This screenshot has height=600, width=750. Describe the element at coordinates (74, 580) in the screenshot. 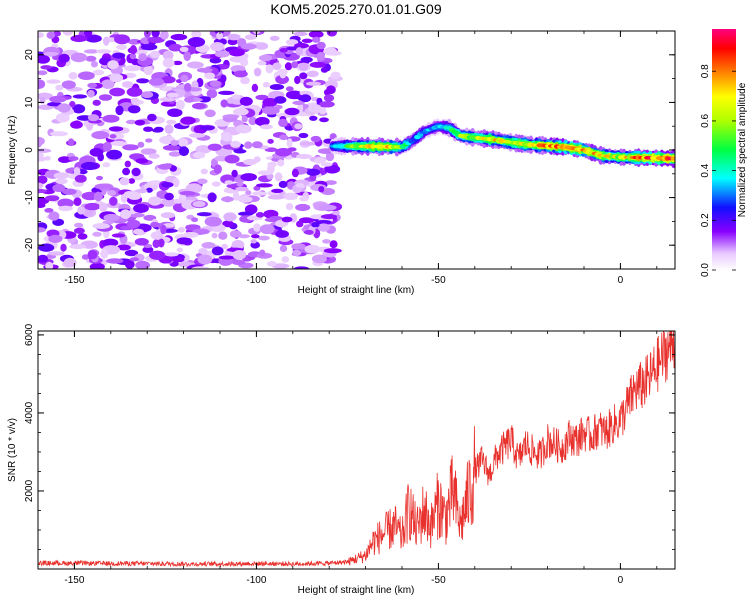

I see `x-tick-label: -150` at that location.